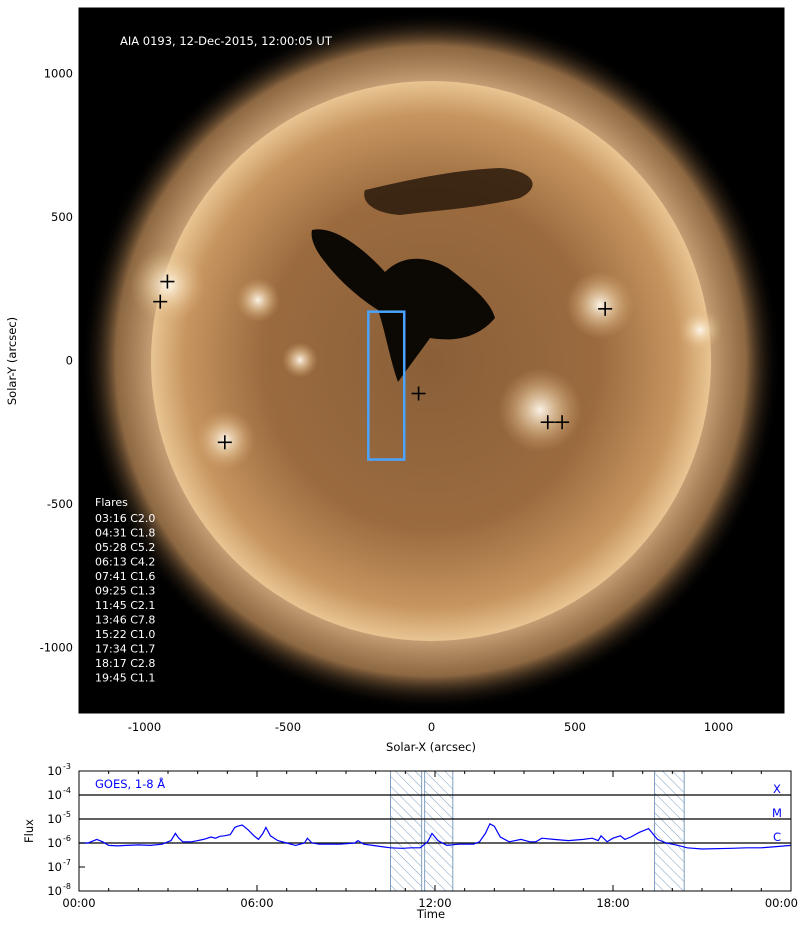 This screenshot has height=939, width=799. Describe the element at coordinates (575, 727) in the screenshot. I see `x-tick-label: 500` at that location.